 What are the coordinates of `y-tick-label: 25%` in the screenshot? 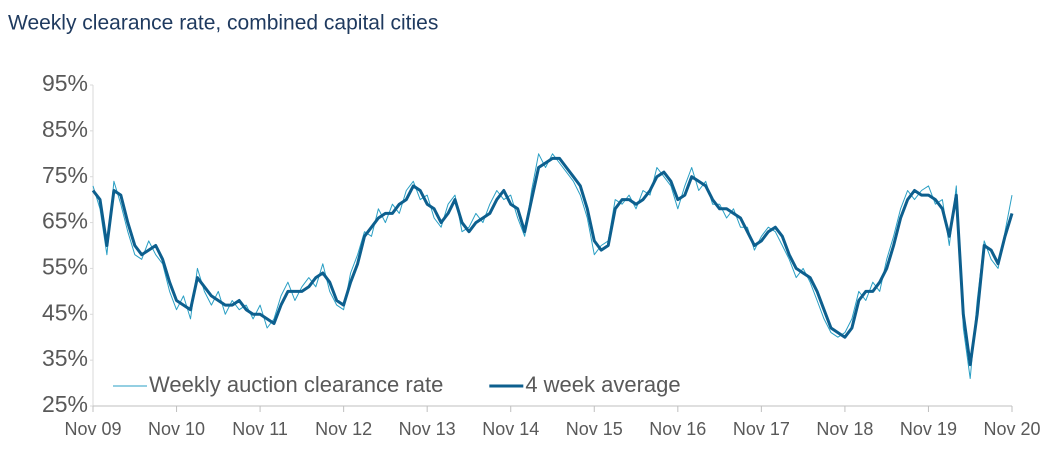 It's located at (65, 404).